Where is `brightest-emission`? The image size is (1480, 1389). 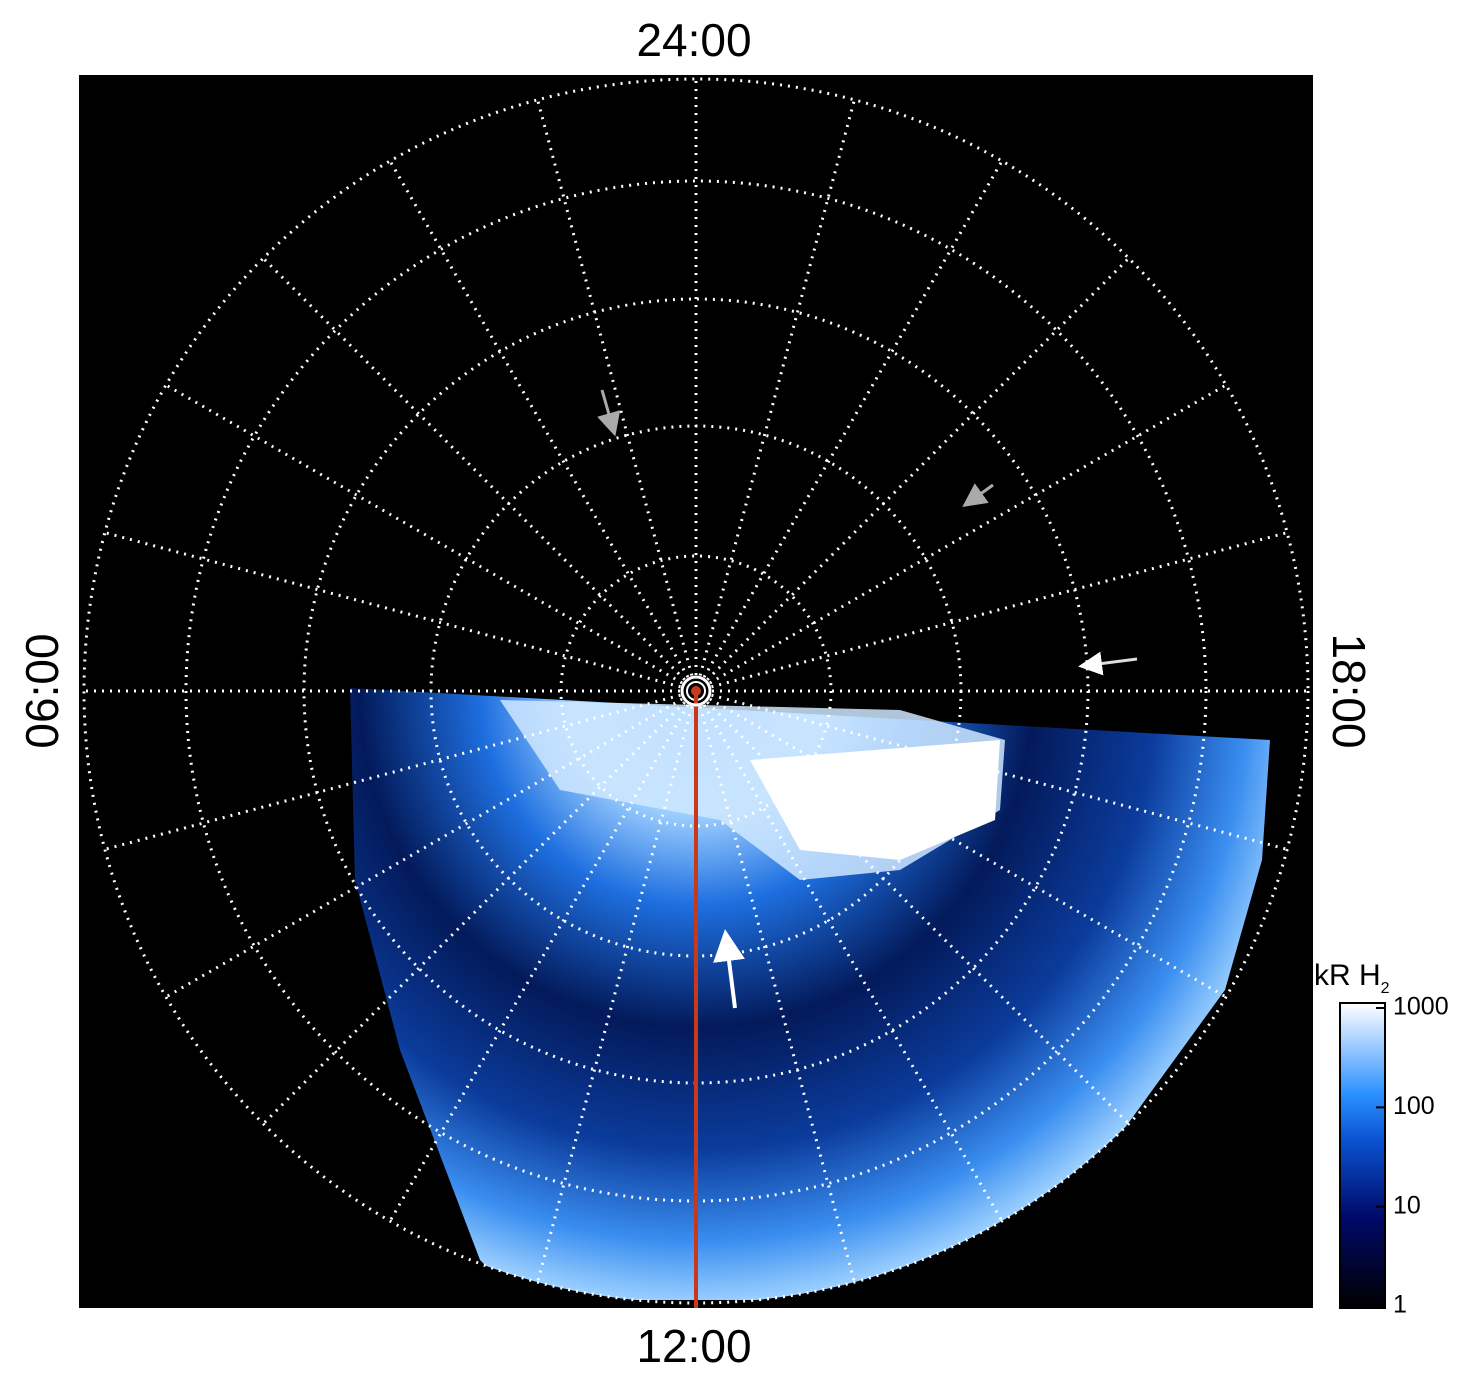
brightest-emission is located at coordinates (875, 800).